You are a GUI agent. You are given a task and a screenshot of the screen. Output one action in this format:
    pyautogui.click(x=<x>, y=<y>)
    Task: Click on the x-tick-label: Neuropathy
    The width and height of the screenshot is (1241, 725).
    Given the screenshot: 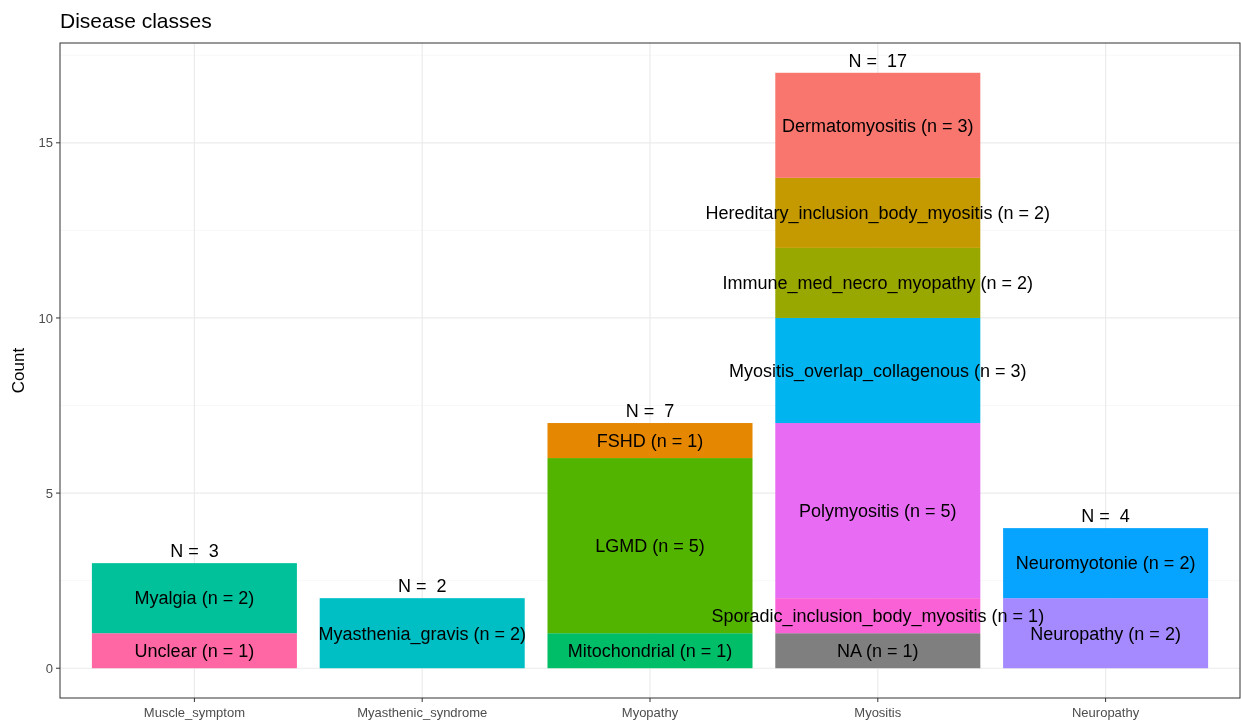 What is the action you would take?
    pyautogui.click(x=1105, y=712)
    